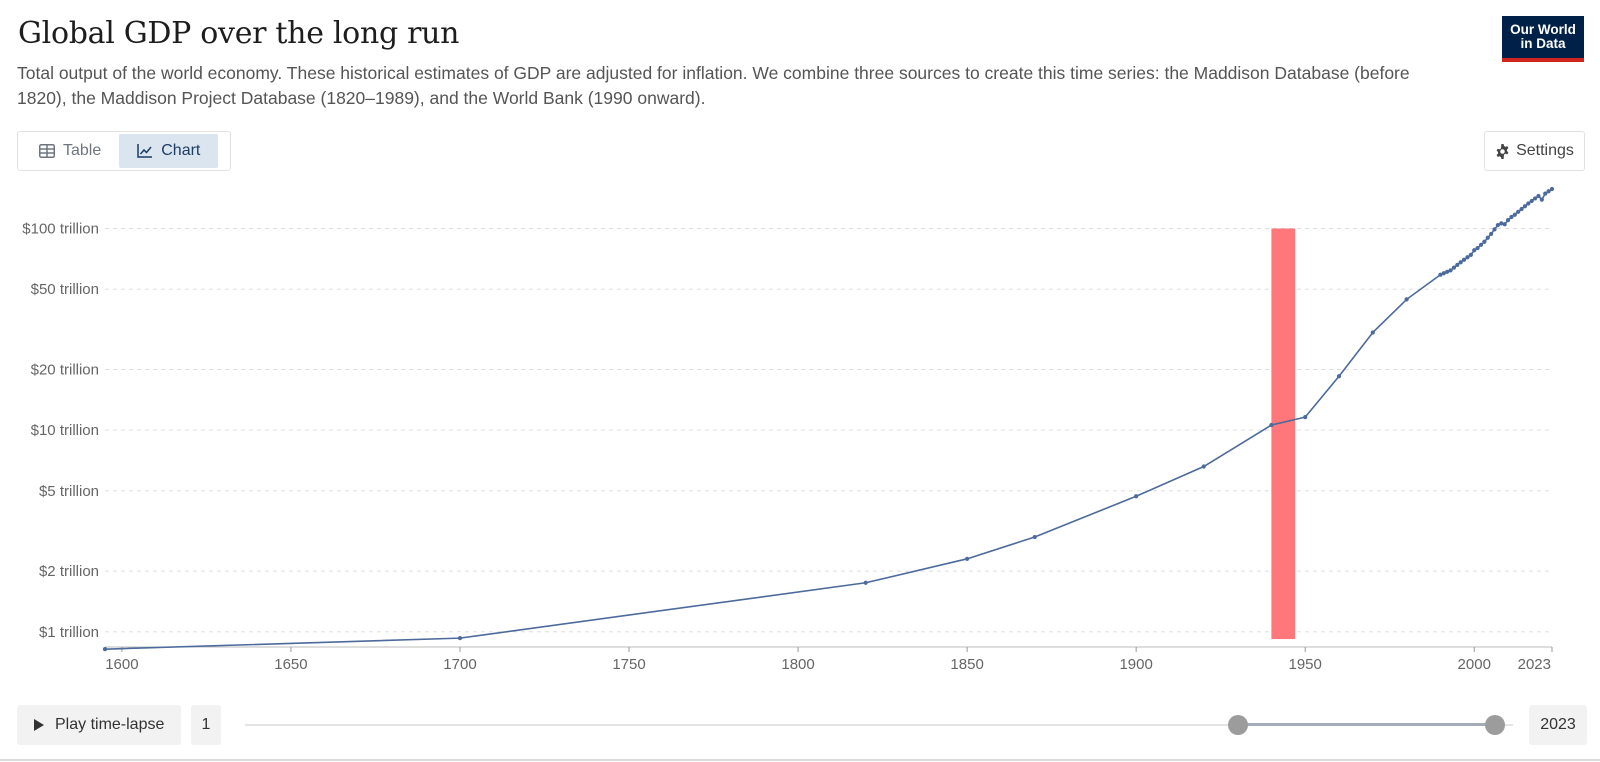 The width and height of the screenshot is (1600, 762). I want to click on tab-chart-label: Chart, so click(181, 150).